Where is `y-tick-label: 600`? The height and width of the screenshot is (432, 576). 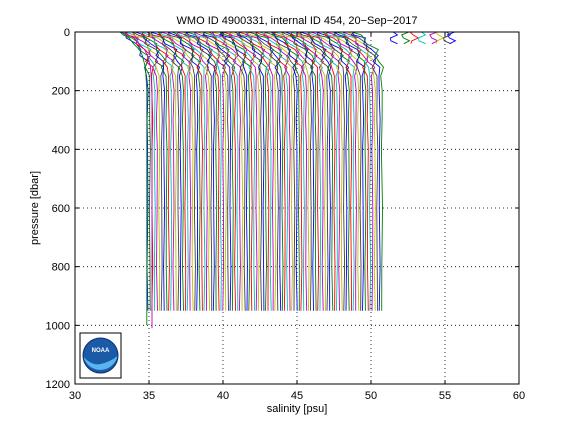 y-tick-label: 600 is located at coordinates (61, 209).